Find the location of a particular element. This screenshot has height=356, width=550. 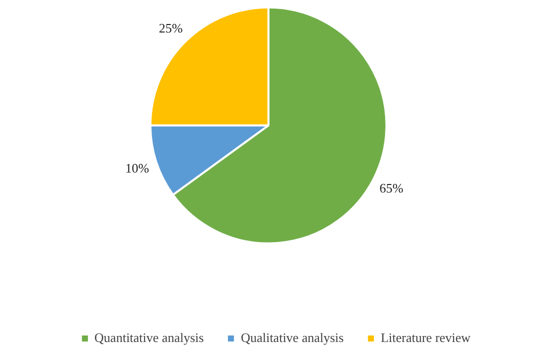

data-label: 25% is located at coordinates (170, 28).